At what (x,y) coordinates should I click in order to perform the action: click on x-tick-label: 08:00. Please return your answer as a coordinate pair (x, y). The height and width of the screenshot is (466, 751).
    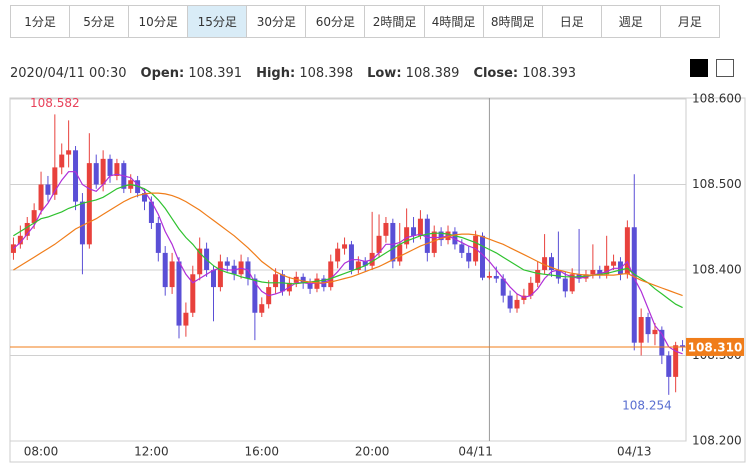
    Looking at the image, I should click on (41, 452).